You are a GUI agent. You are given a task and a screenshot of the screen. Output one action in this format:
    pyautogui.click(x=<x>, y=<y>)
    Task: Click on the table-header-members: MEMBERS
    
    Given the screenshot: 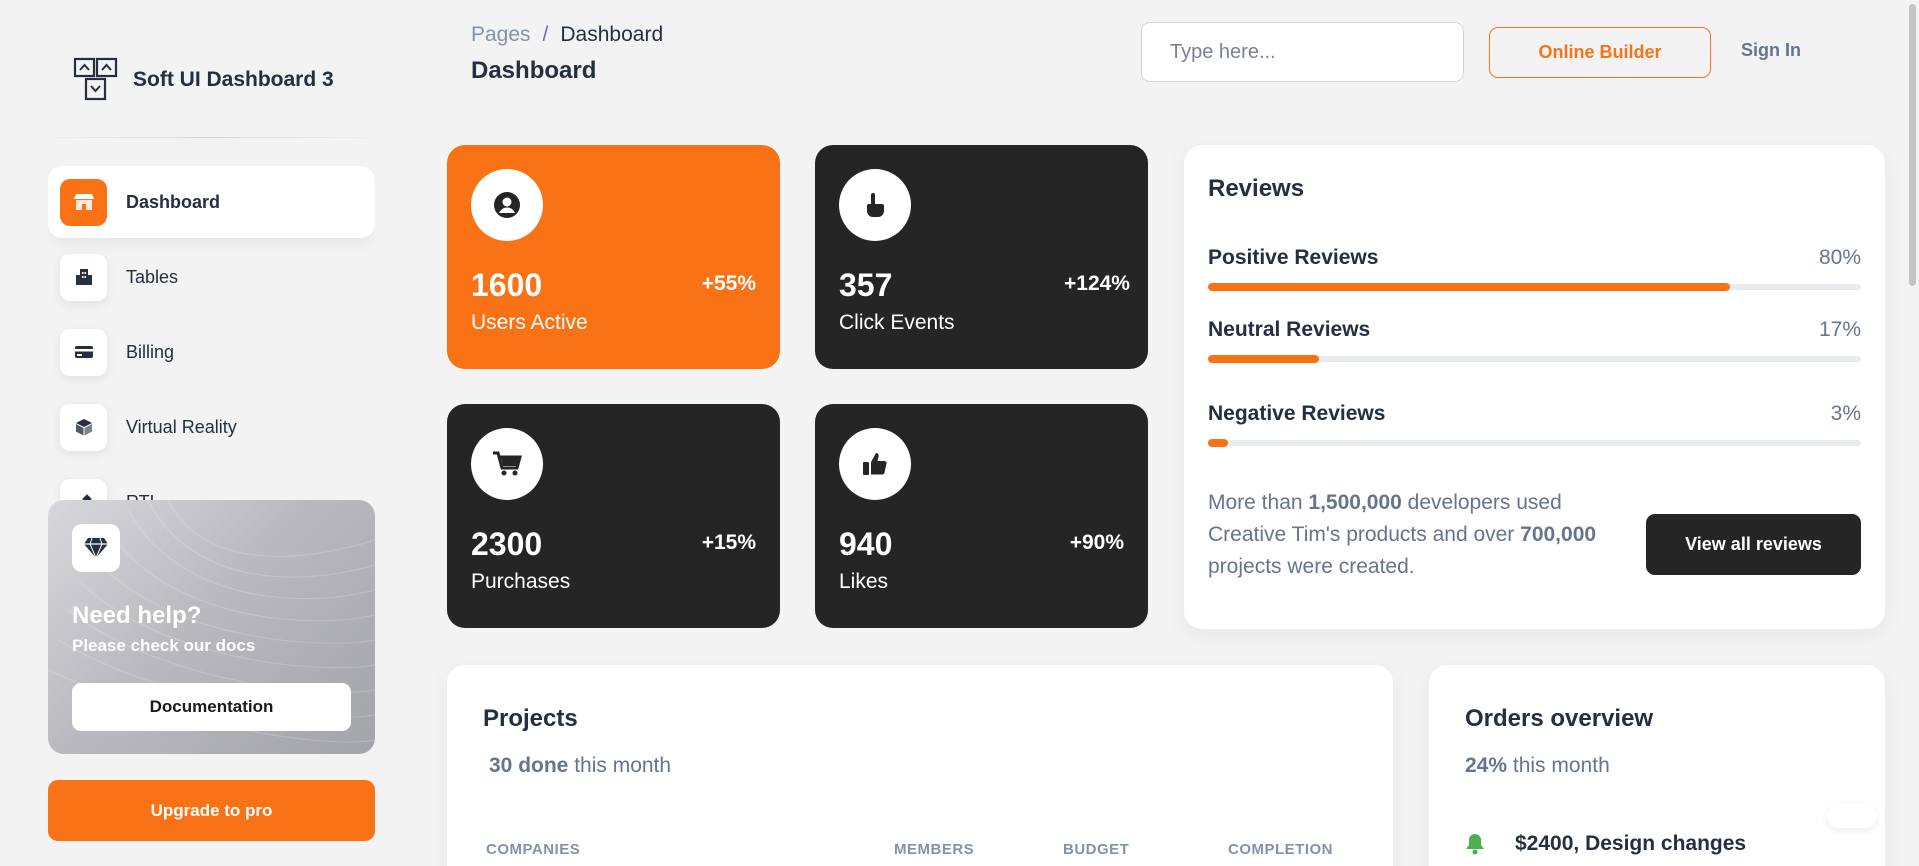 What is the action you would take?
    pyautogui.click(x=934, y=849)
    